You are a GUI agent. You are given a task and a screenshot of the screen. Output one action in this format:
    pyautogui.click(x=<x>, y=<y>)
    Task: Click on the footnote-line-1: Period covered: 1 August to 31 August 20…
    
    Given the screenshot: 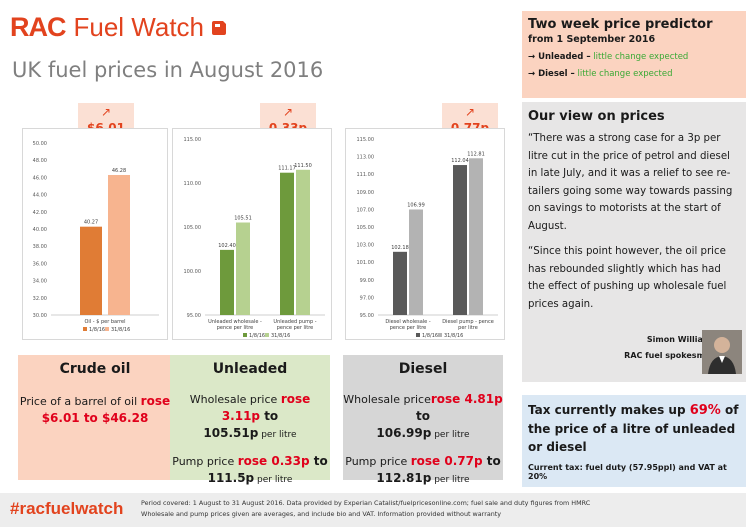 What is the action you would take?
    pyautogui.click(x=366, y=503)
    